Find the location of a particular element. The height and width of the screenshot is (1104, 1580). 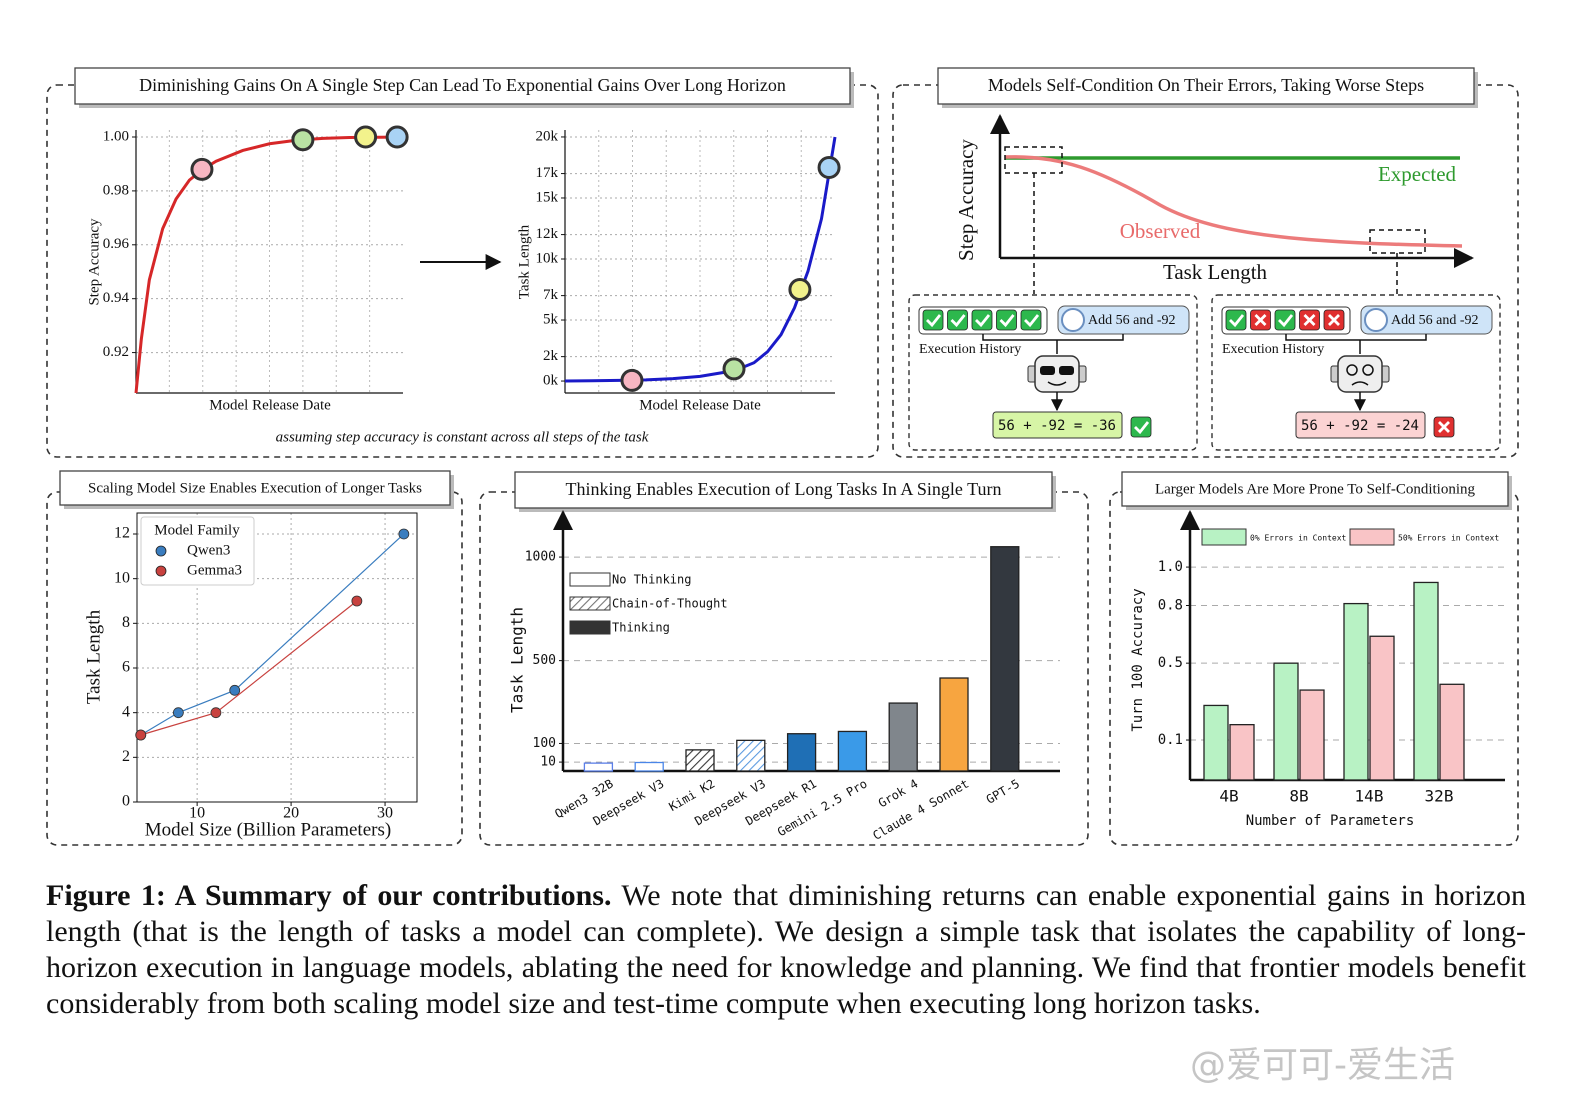

robot-eye is located at coordinates (1047, 370).